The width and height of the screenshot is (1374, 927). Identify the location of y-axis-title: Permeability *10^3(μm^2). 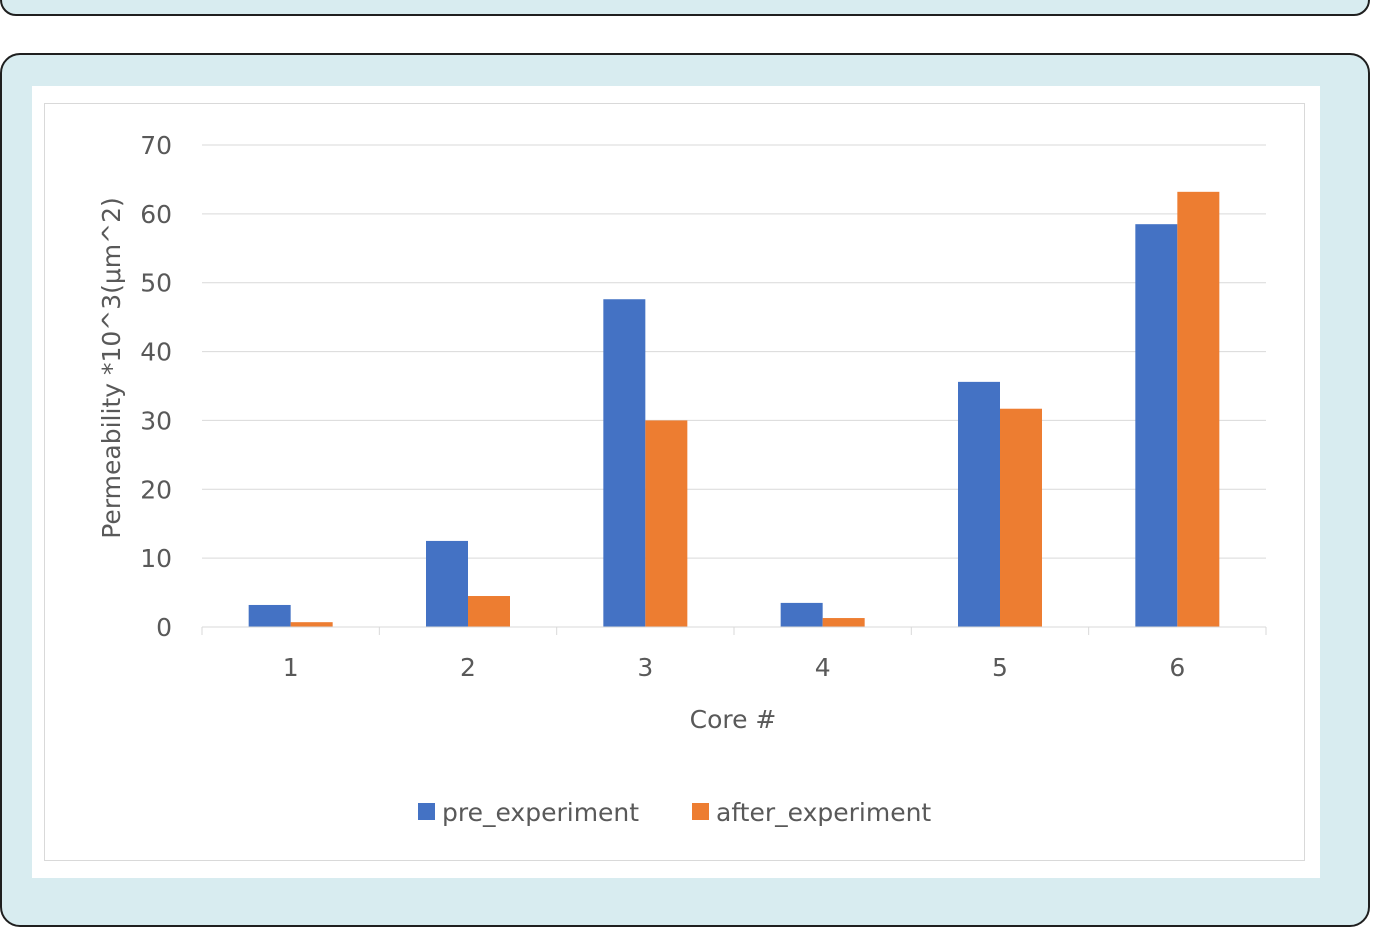
(111, 368).